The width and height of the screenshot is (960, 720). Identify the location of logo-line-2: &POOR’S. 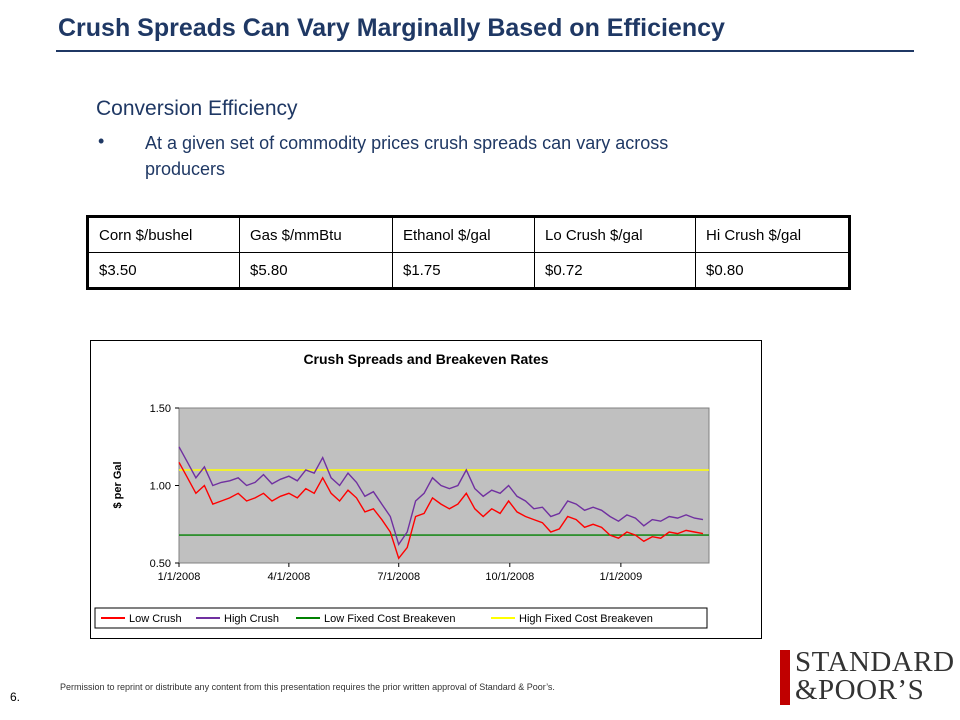
(860, 690).